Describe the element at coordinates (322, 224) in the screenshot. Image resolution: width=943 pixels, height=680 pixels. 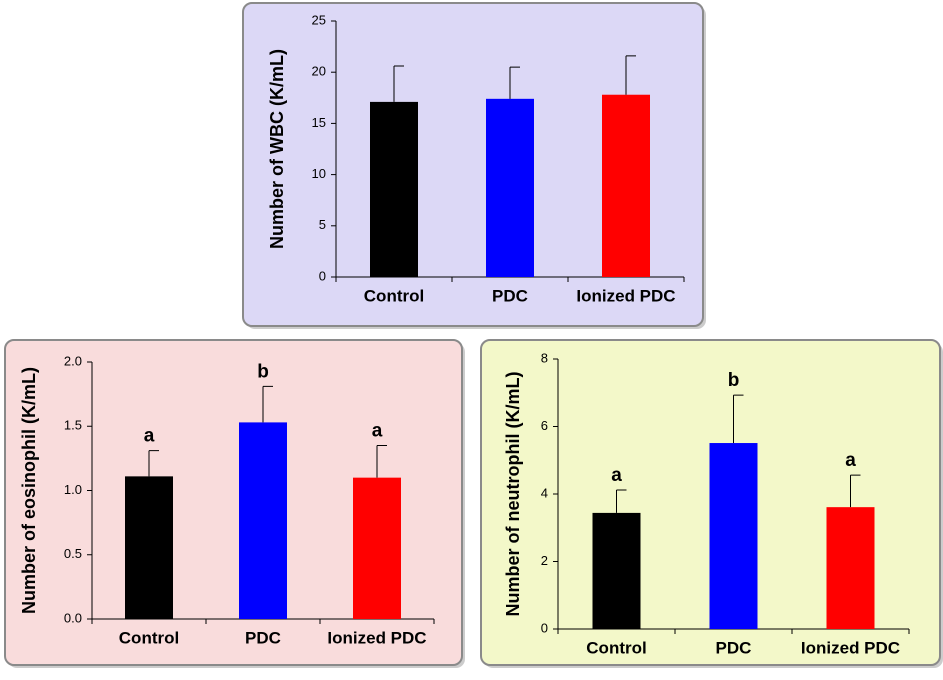
I see `y-tick-label: 5` at that location.